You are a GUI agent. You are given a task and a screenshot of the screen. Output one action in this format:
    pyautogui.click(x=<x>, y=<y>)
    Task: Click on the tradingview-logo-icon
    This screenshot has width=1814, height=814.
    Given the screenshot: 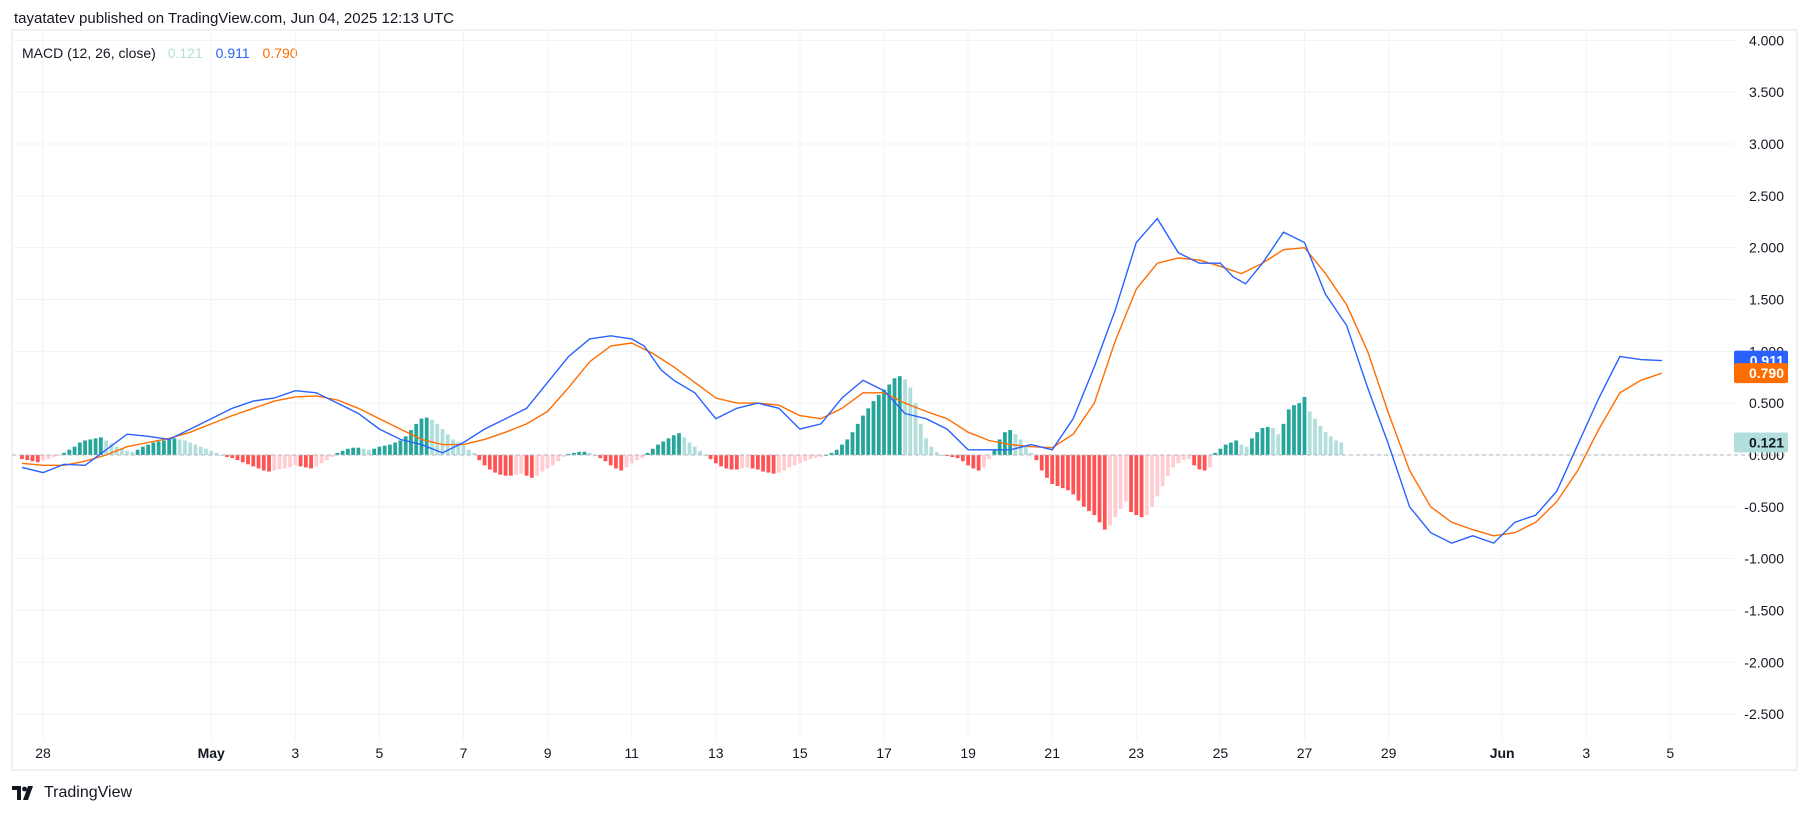 What is the action you would take?
    pyautogui.click(x=22, y=793)
    